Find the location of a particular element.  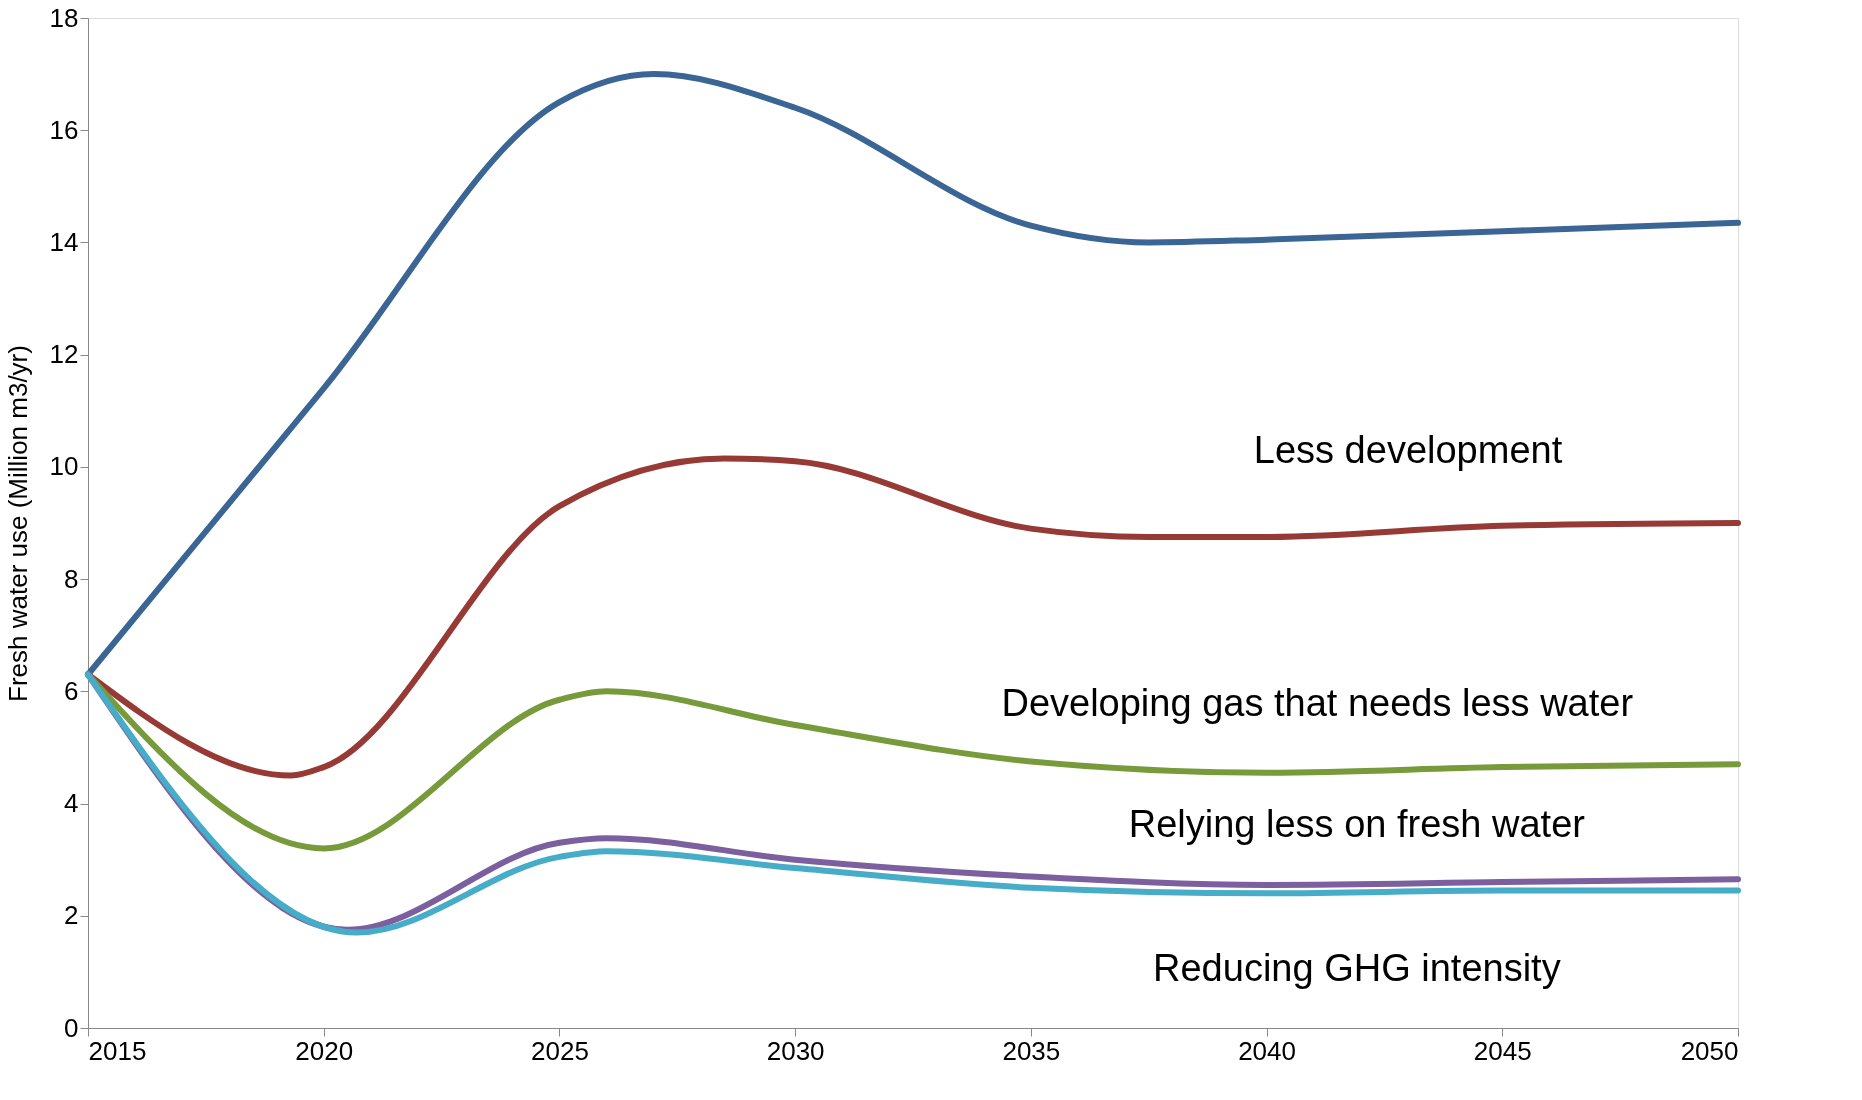

x-tick-label: 2030 is located at coordinates (795, 1050).